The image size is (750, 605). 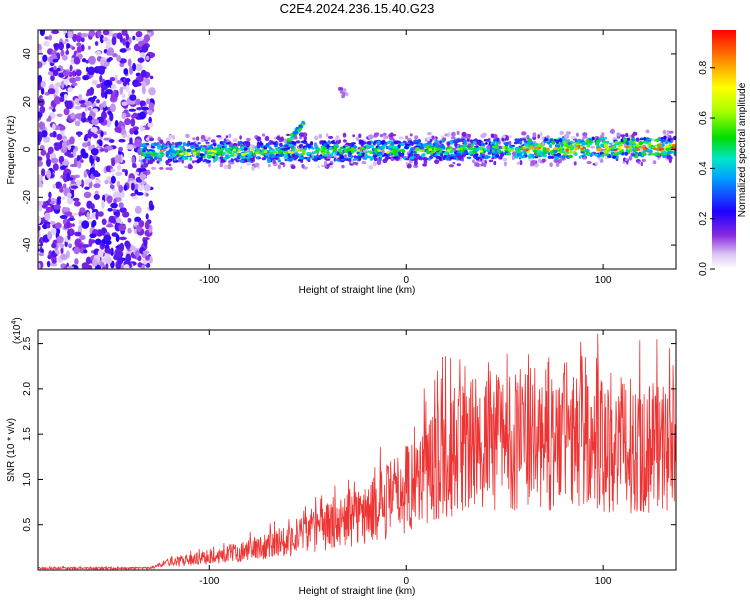 What do you see at coordinates (27, 388) in the screenshot?
I see `bottom-y-tick-label: 2.0` at bounding box center [27, 388].